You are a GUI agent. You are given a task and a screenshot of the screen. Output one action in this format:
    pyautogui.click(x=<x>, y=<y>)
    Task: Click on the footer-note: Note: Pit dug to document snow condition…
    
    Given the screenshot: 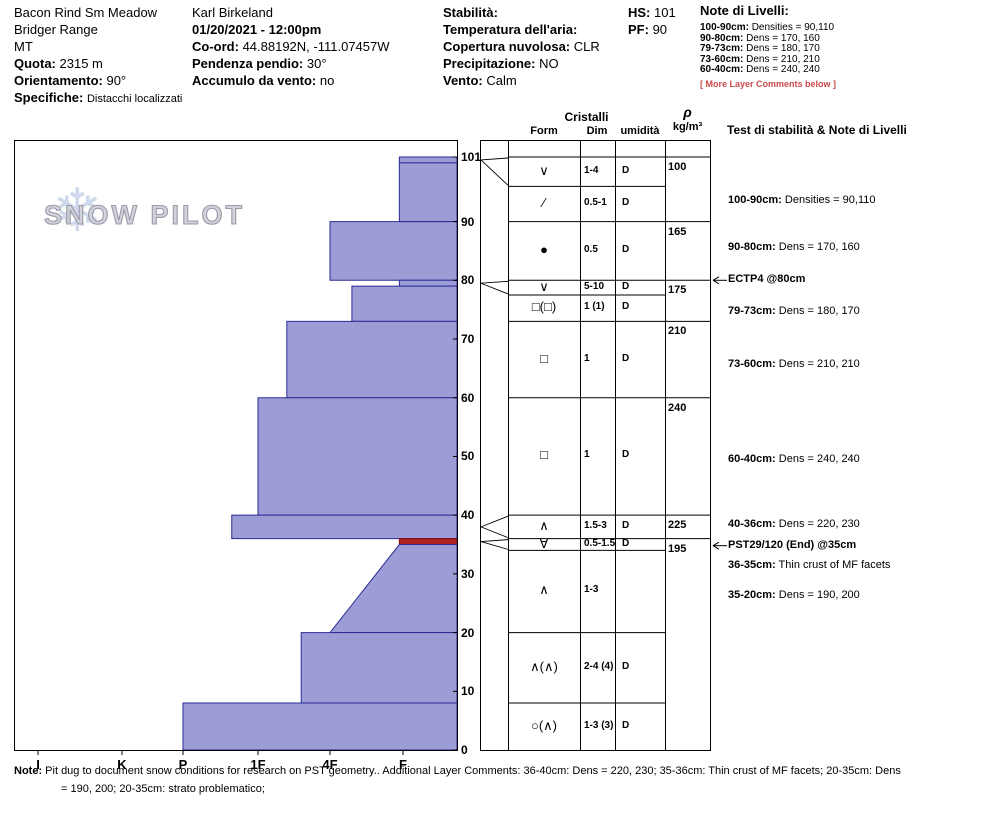 What is the action you would take?
    pyautogui.click(x=461, y=780)
    